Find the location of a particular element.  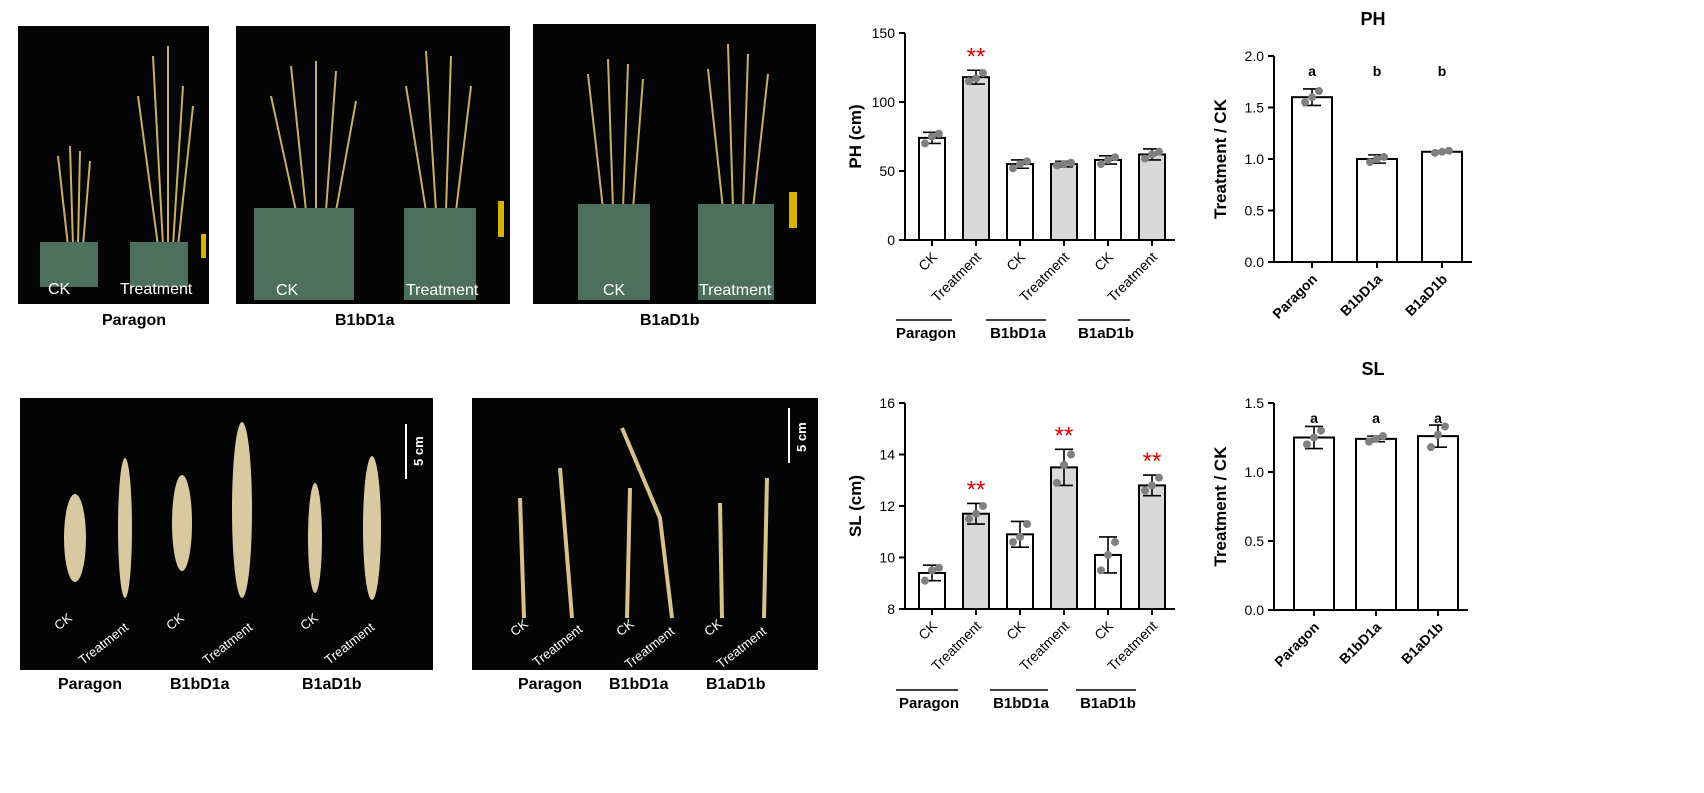

spike-illustration is located at coordinates (222, 511).